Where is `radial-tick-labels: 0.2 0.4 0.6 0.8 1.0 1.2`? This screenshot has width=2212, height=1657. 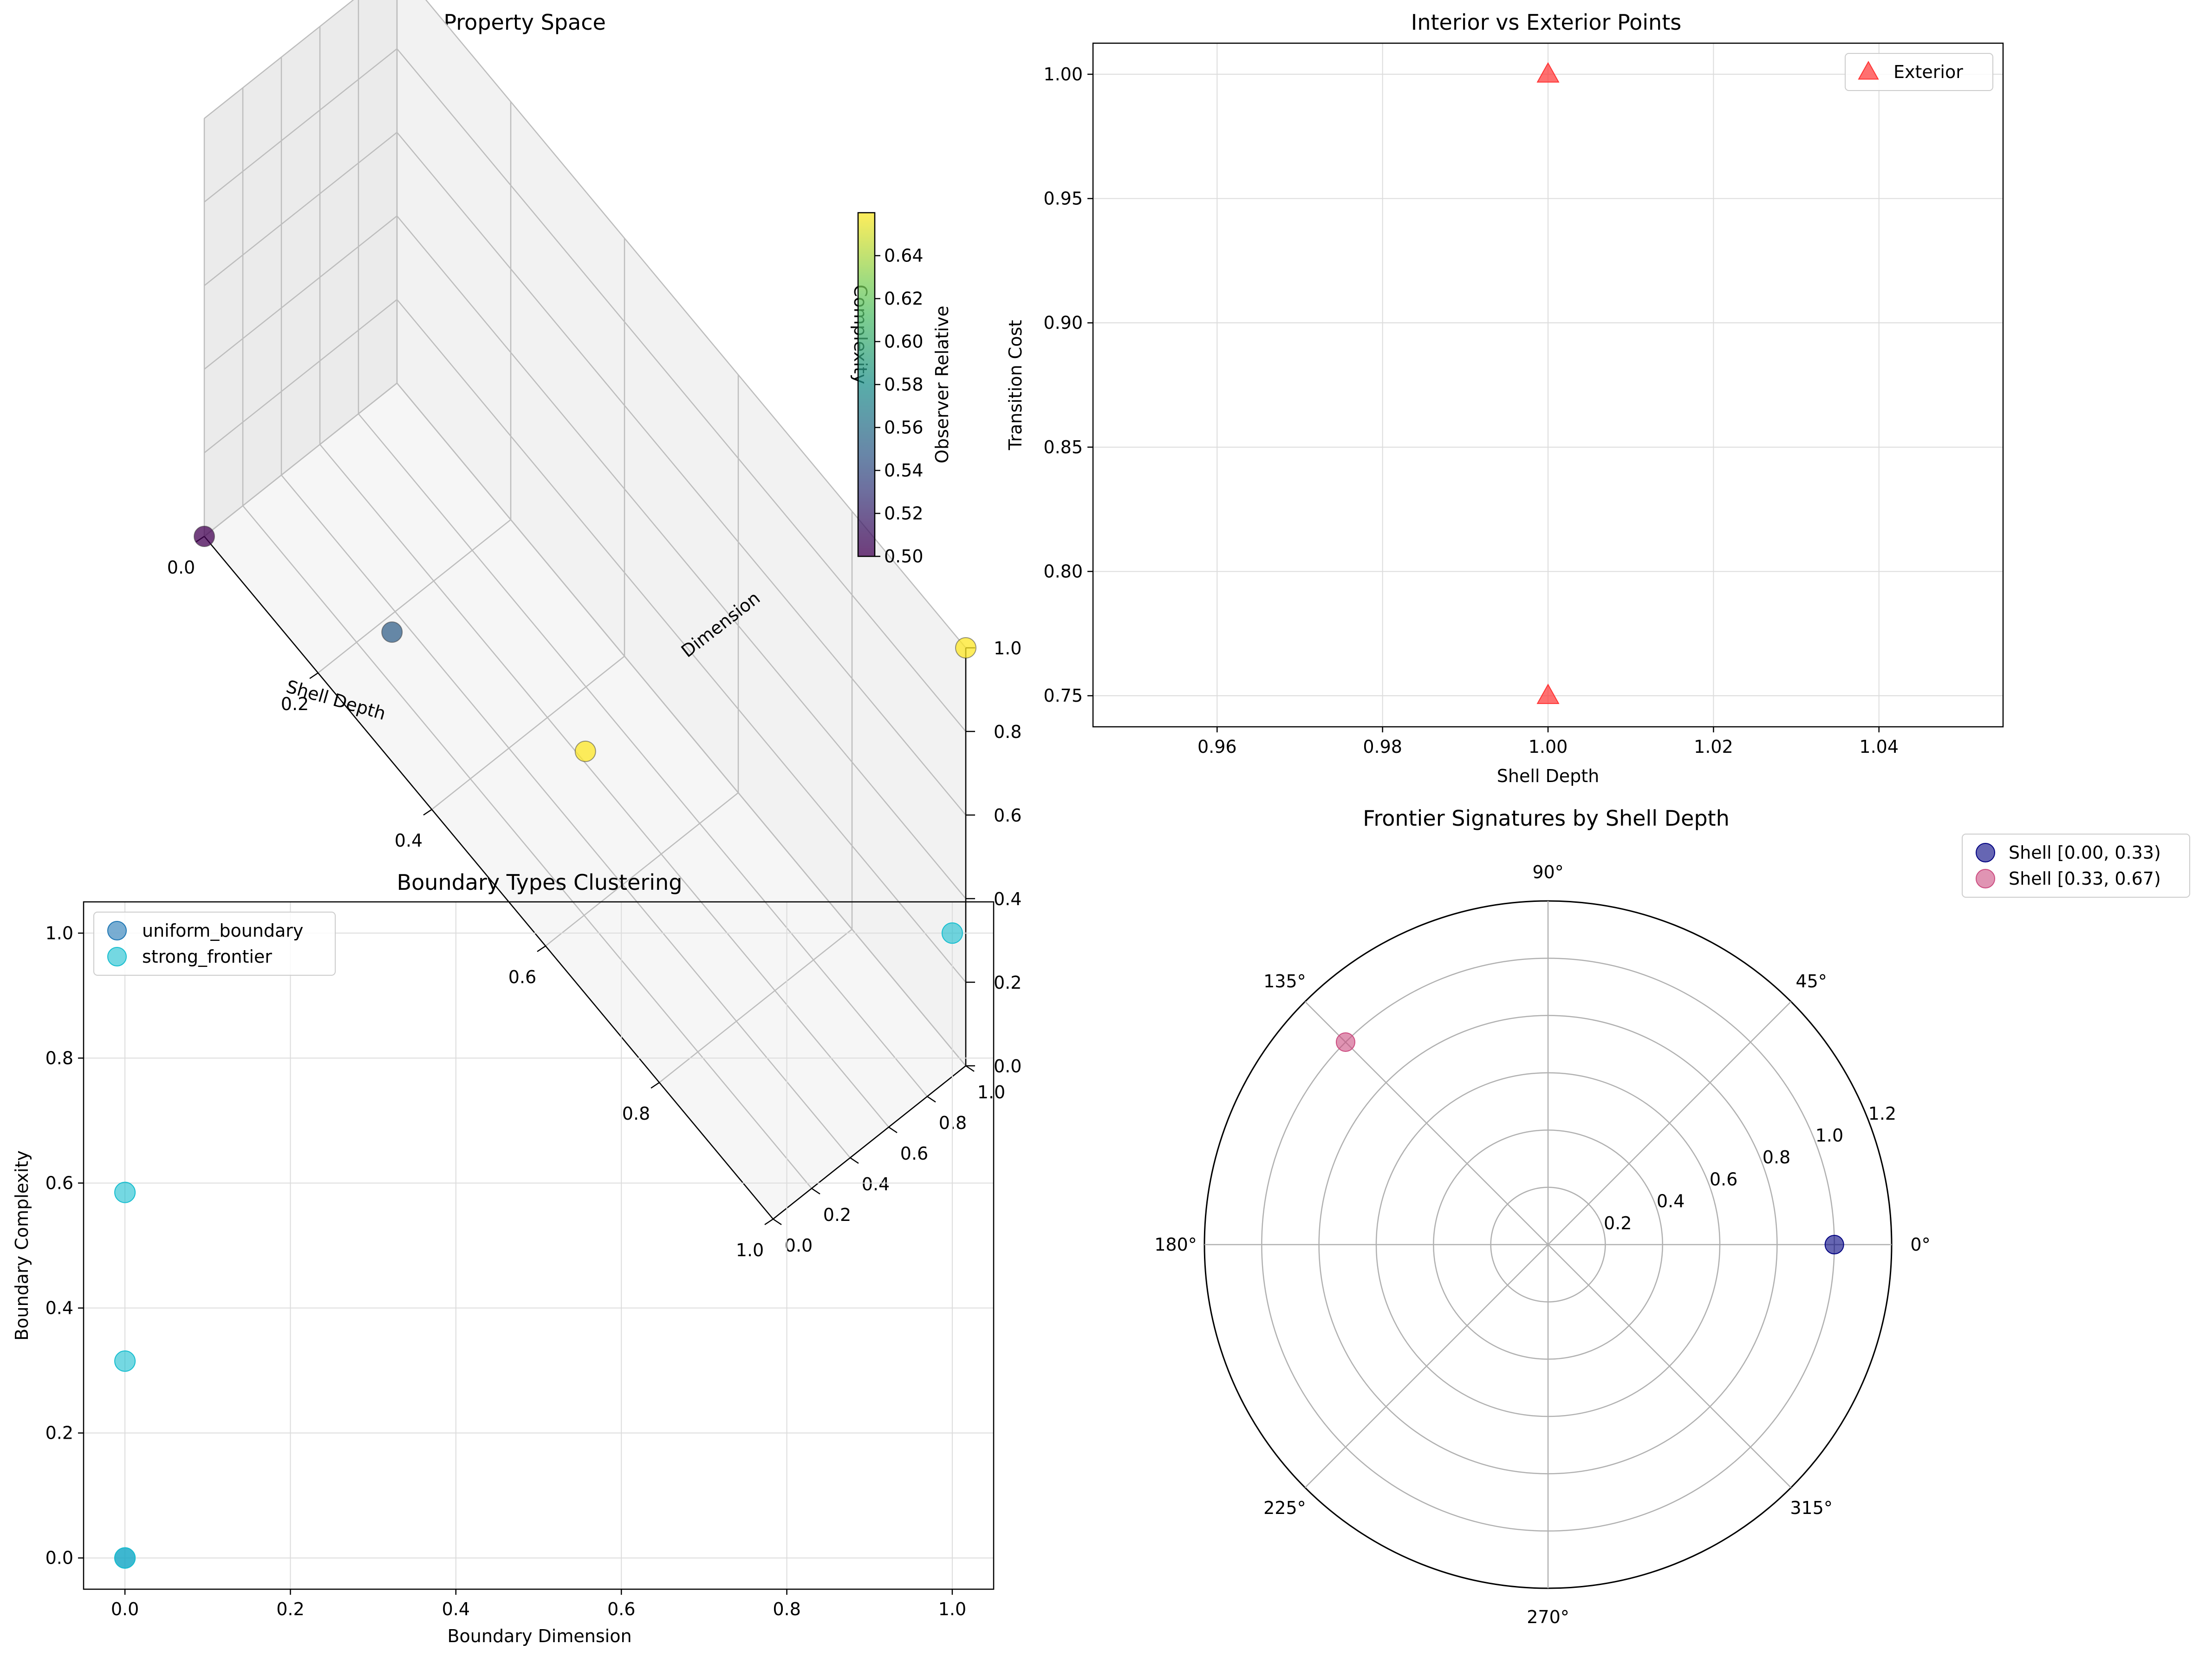
radial-tick-labels: 0.2 0.4 0.6 0.8 1.0 1.2 is located at coordinates (1750, 1168).